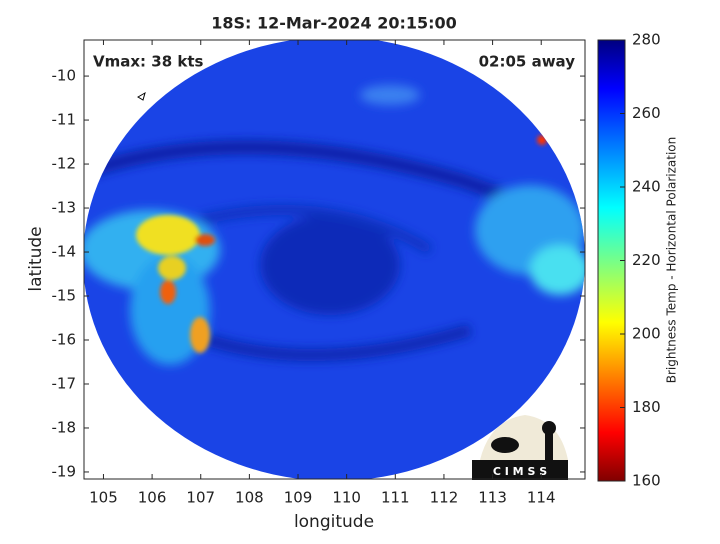  Describe the element at coordinates (541, 498) in the screenshot. I see `x-tick-label: 114` at that location.